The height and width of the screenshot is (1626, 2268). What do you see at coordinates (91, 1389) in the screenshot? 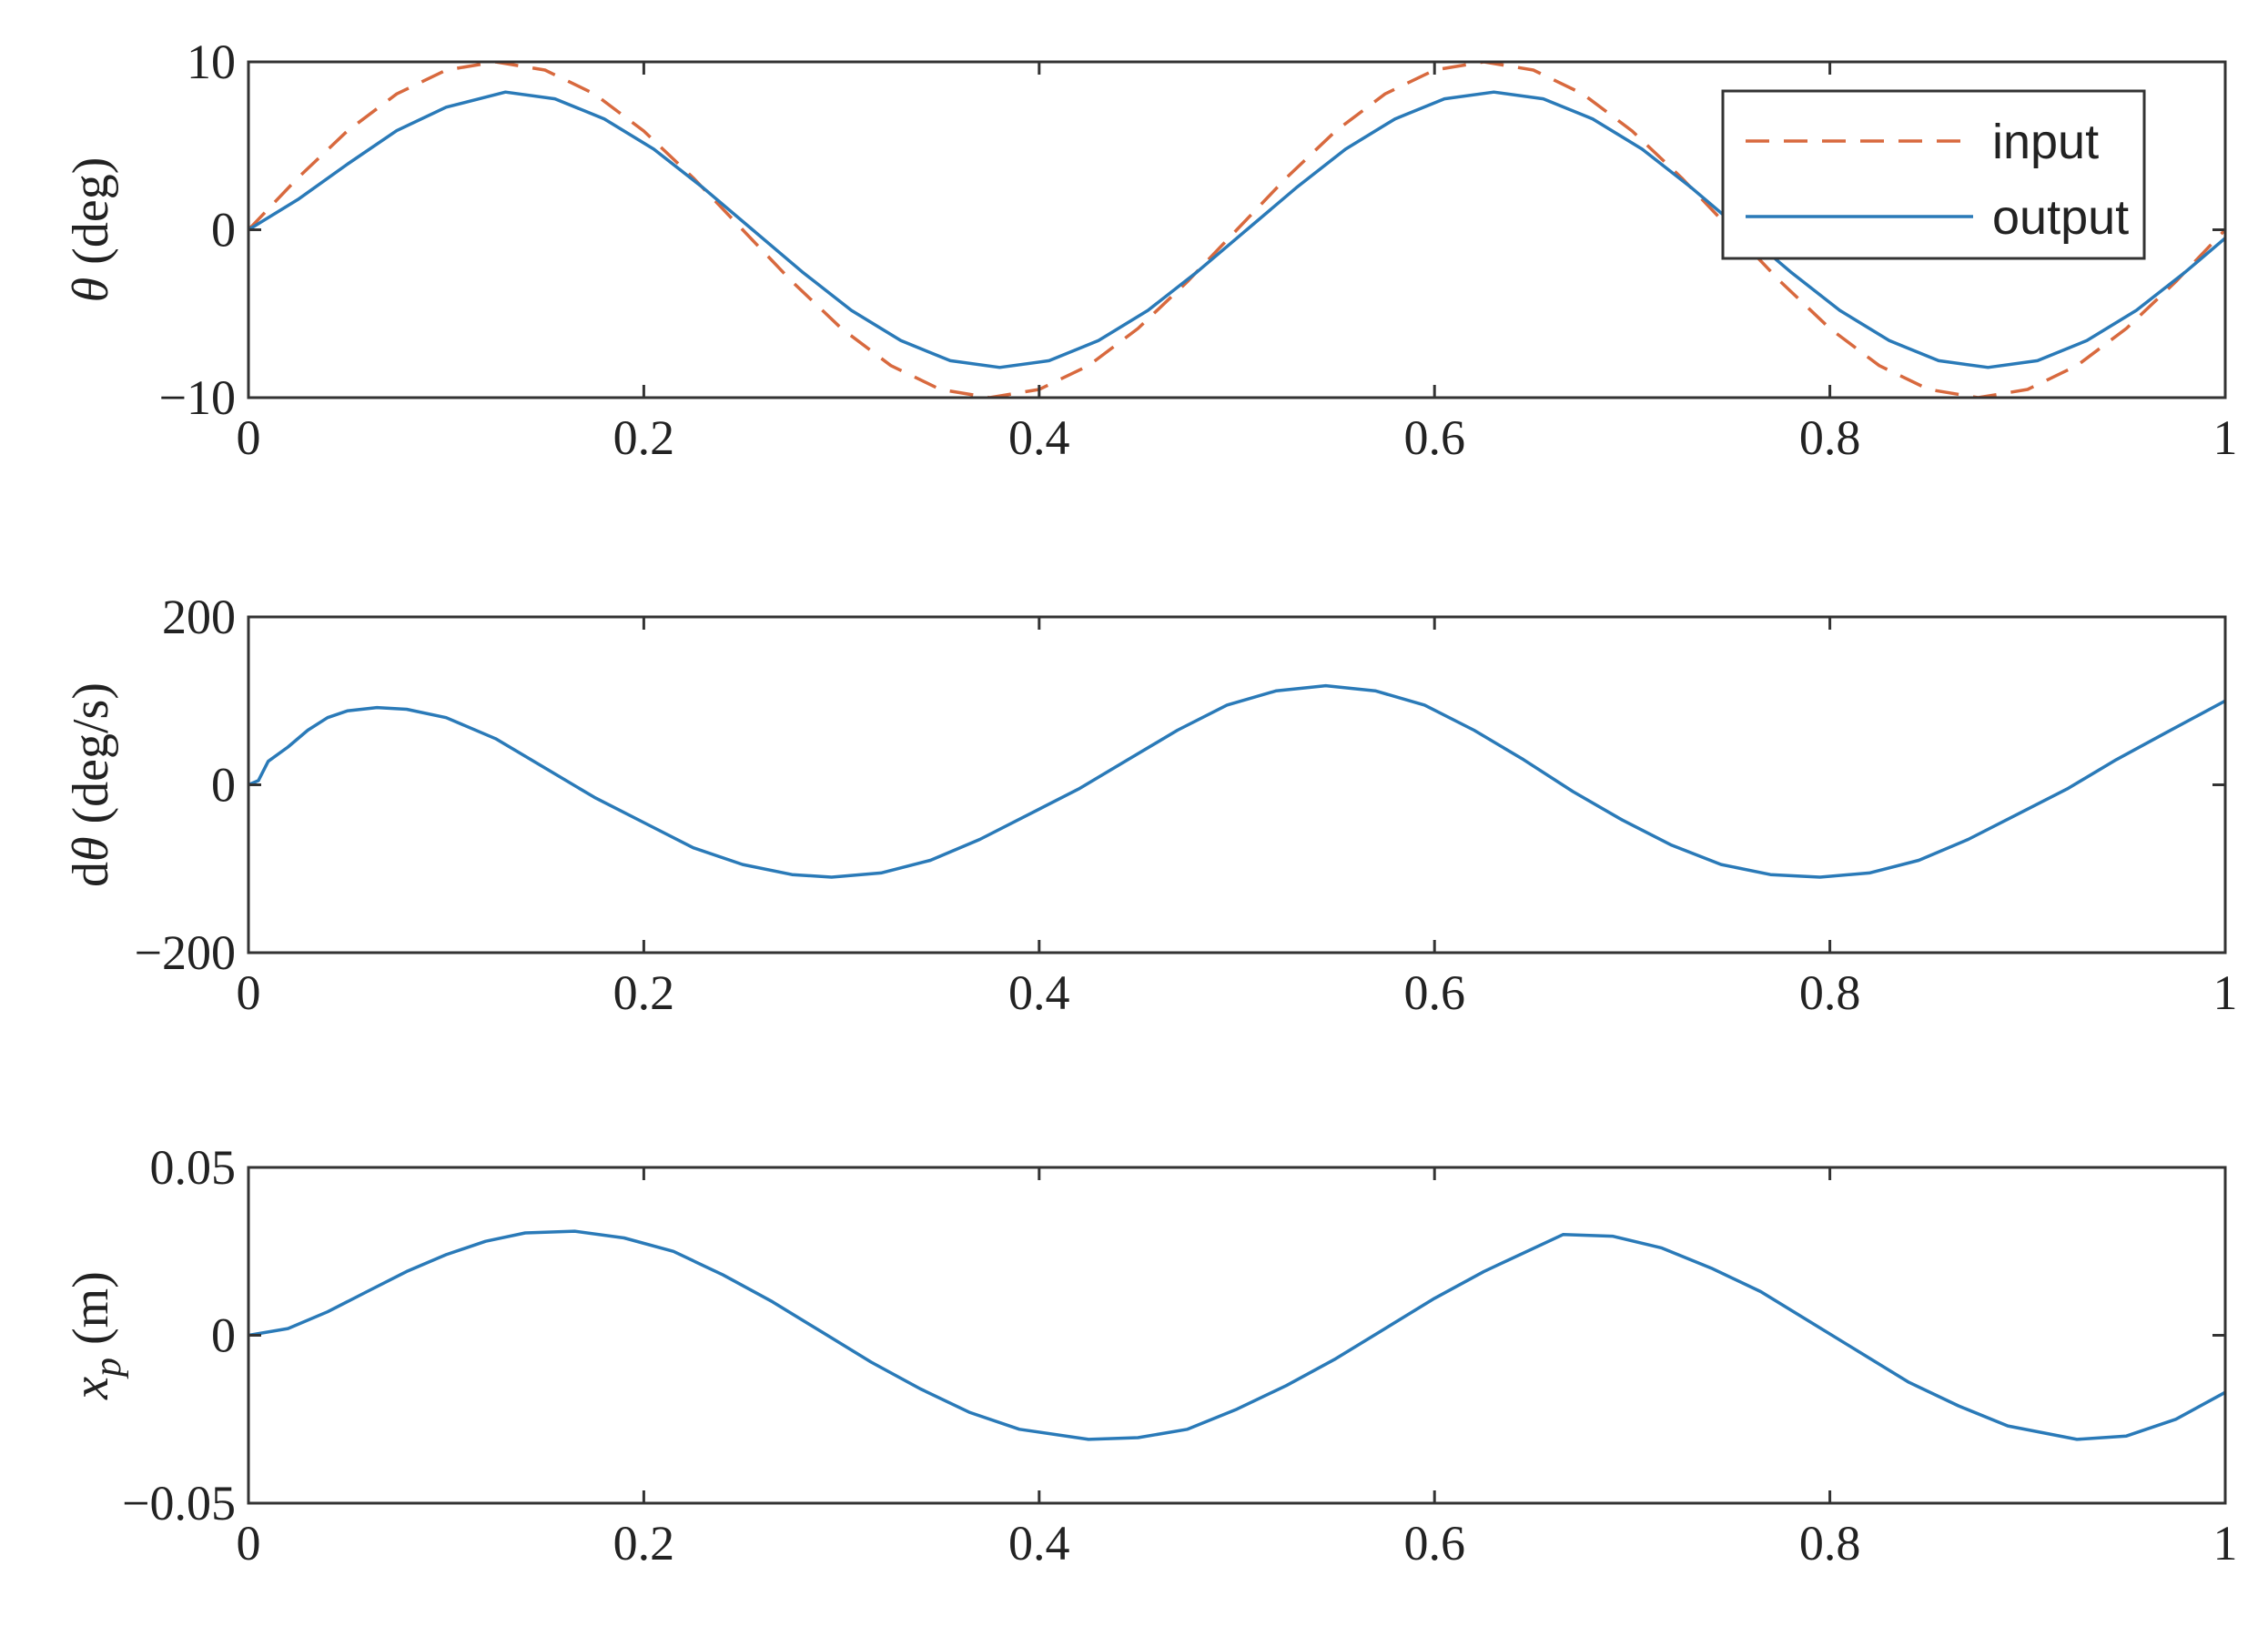
I see `y-axis-label-symbol: x` at bounding box center [91, 1389].